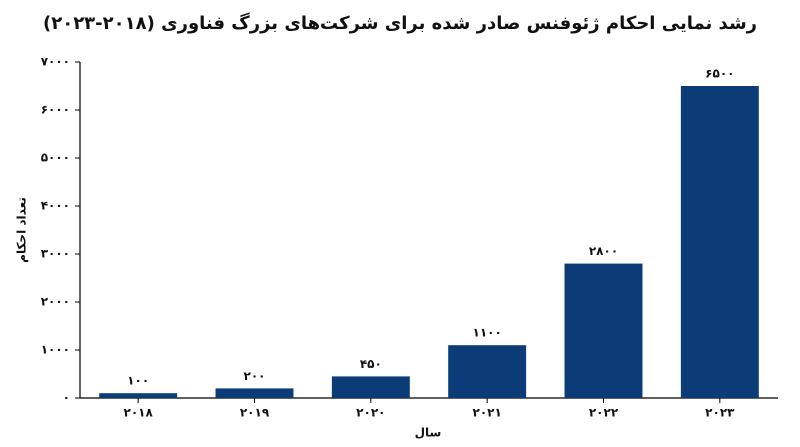 Image resolution: width=800 pixels, height=447 pixels. Describe the element at coordinates (720, 413) in the screenshot. I see `x-tick-label: ۲۰۲۳` at that location.